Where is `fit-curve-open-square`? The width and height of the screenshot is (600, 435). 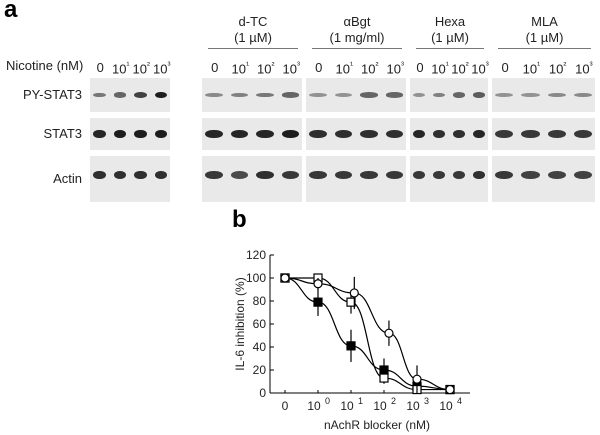
fit-curve-open-square is located at coordinates (367, 334).